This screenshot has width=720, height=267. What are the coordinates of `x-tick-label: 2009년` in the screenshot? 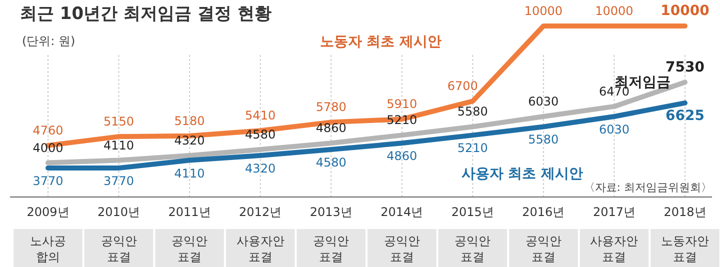 It's located at (48, 212).